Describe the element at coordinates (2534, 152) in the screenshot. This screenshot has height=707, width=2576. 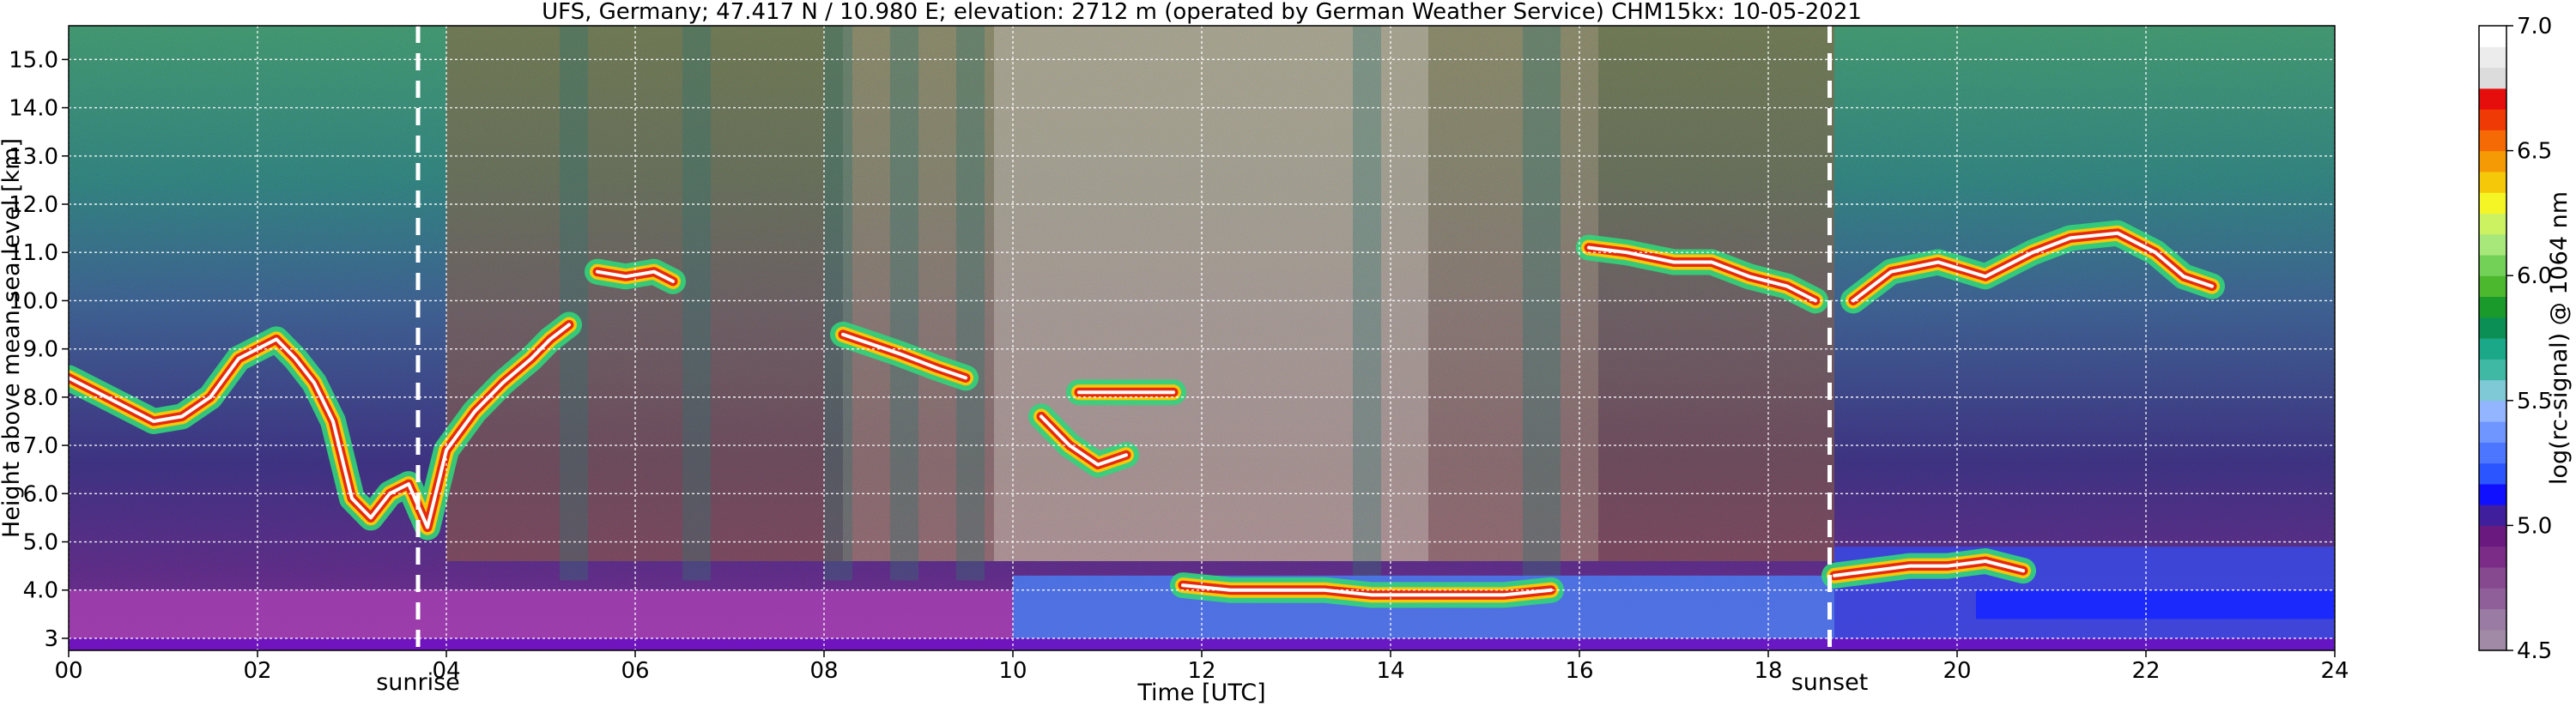
I see `colorbar-tick-label: 6.5` at that location.